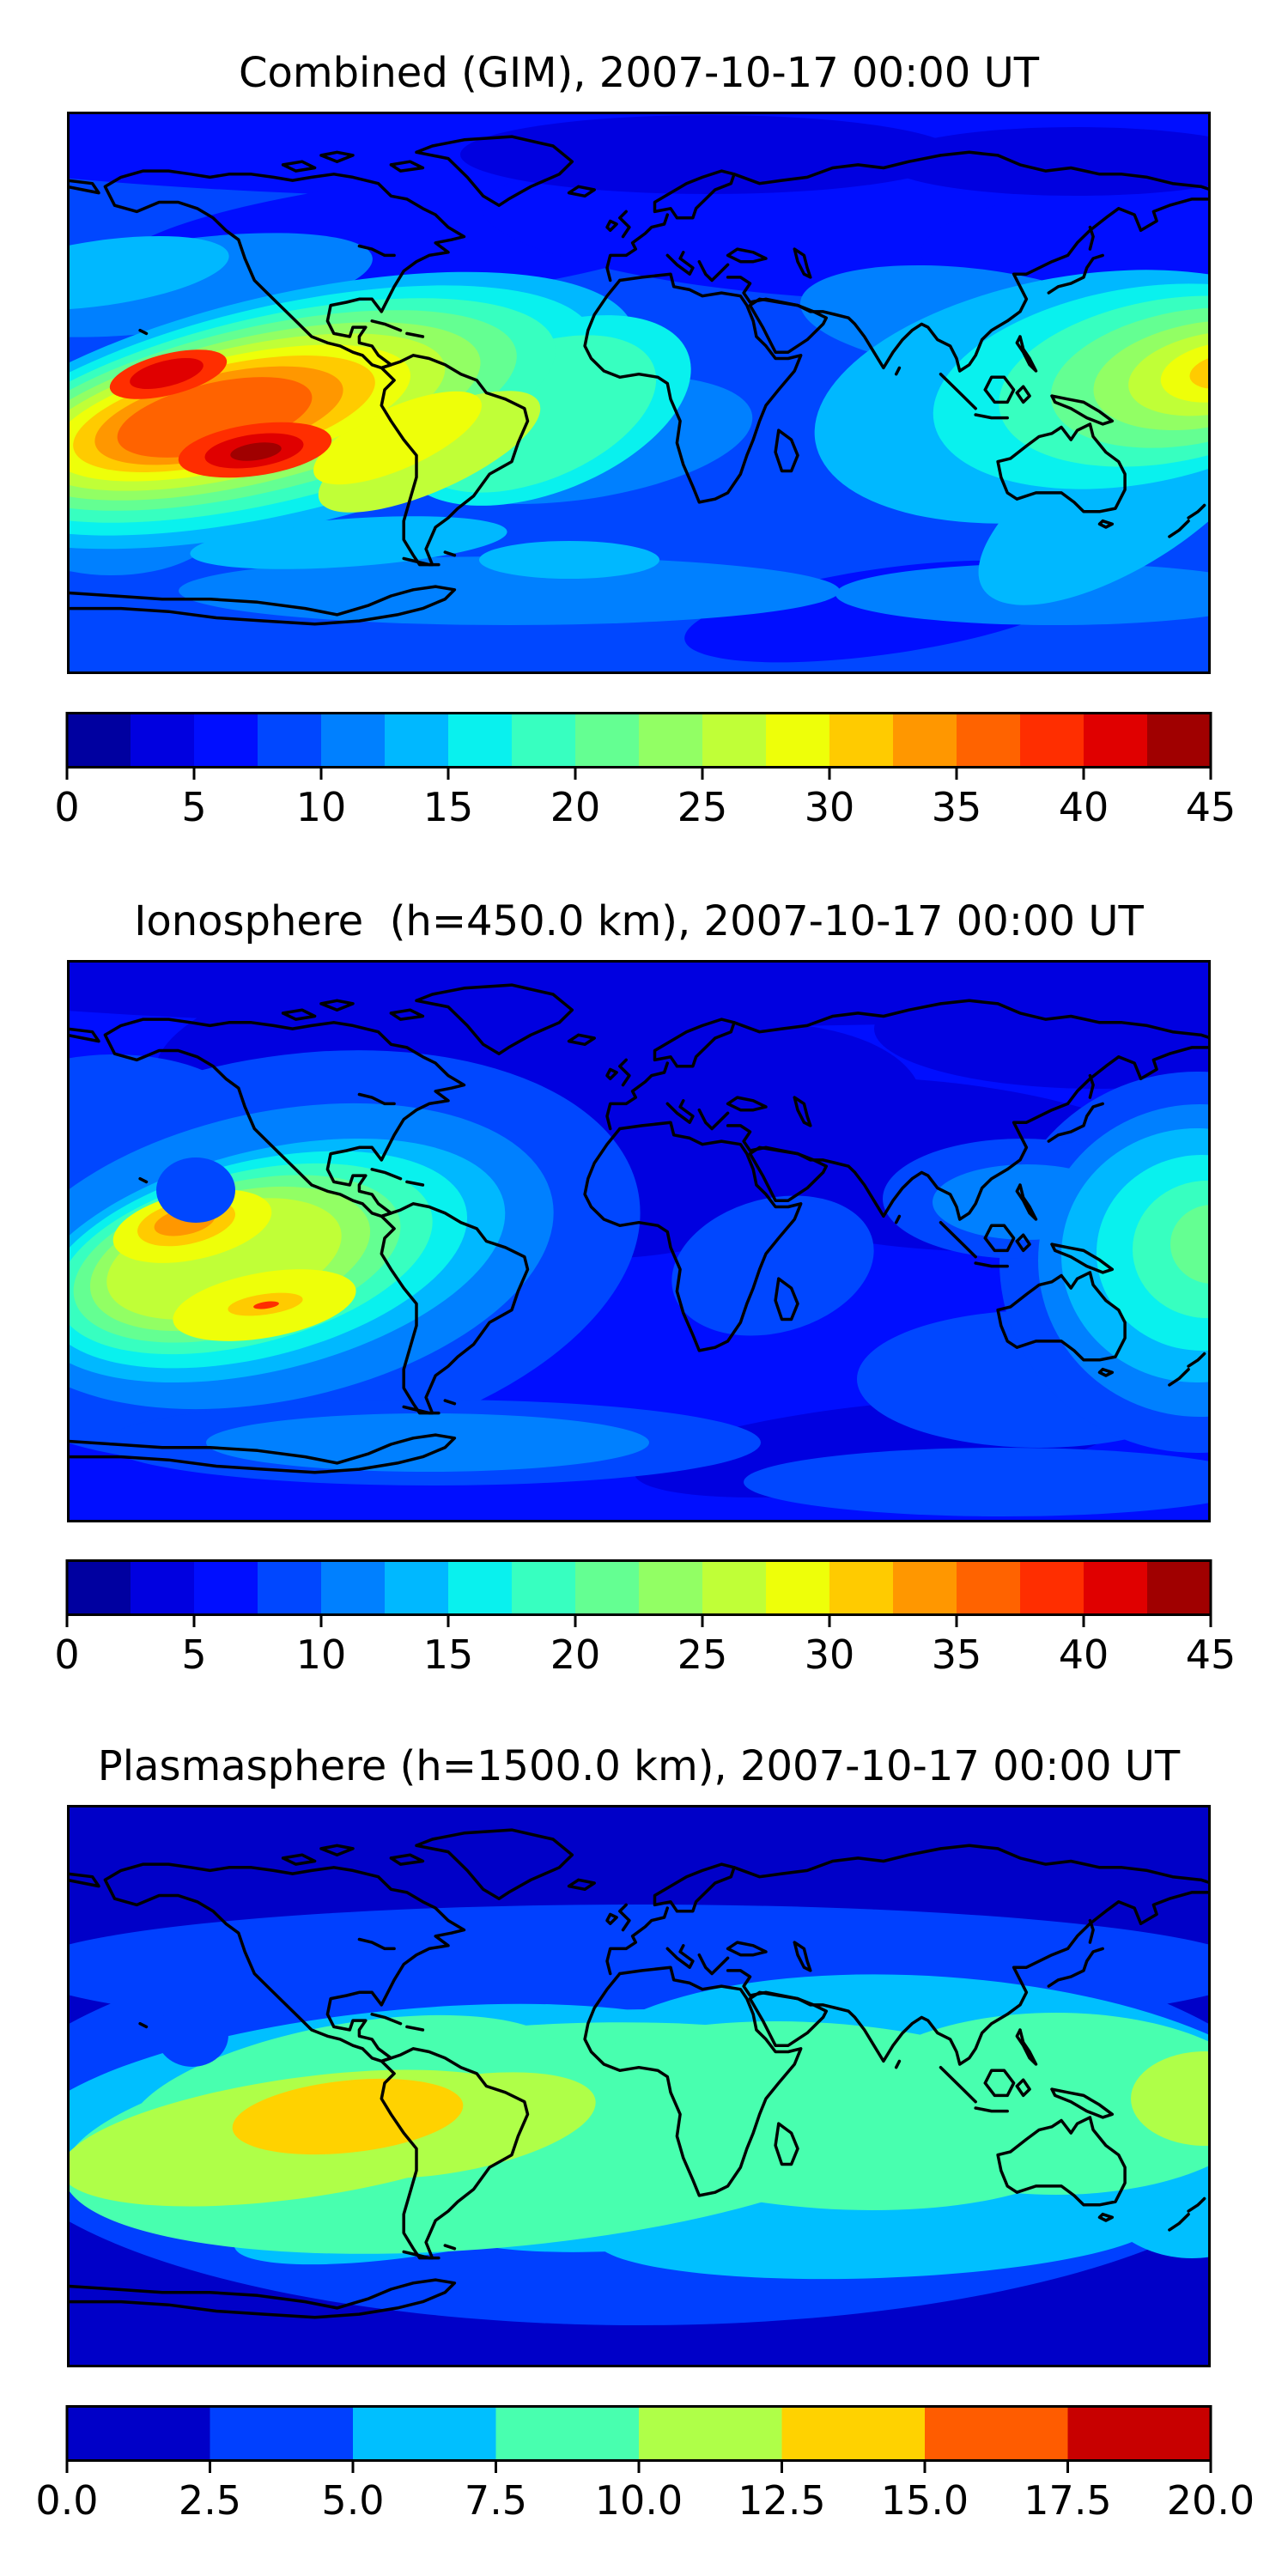 This screenshot has width=1288, height=2576. What do you see at coordinates (645, 1619) in the screenshot?
I see `panel2-colorbar: 0 5 10 15 20 25 30 35 40 45` at bounding box center [645, 1619].